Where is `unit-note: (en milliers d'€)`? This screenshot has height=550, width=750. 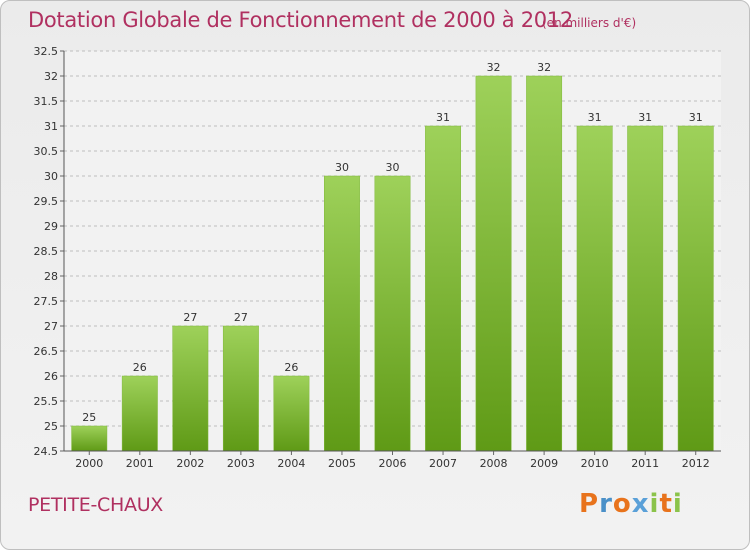
unit-note: (en milliers d'€) is located at coordinates (589, 23).